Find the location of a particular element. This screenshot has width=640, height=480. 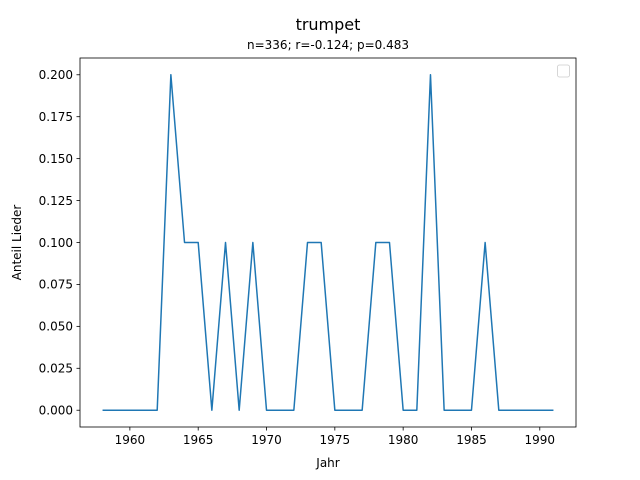

y-tick-label: 0.050 is located at coordinates (56, 327).